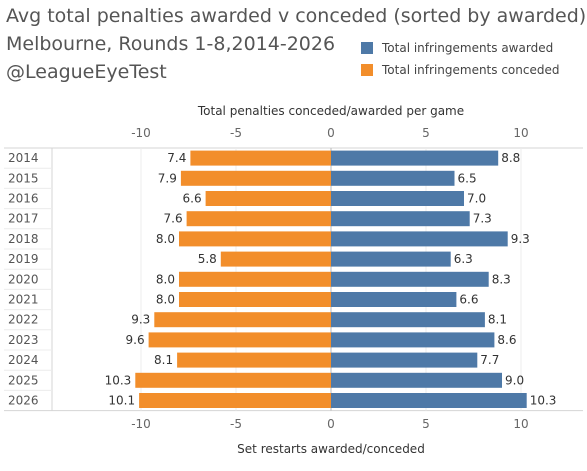 This screenshot has height=471, width=587. I want to click on top-tick-label: -10, so click(141, 133).